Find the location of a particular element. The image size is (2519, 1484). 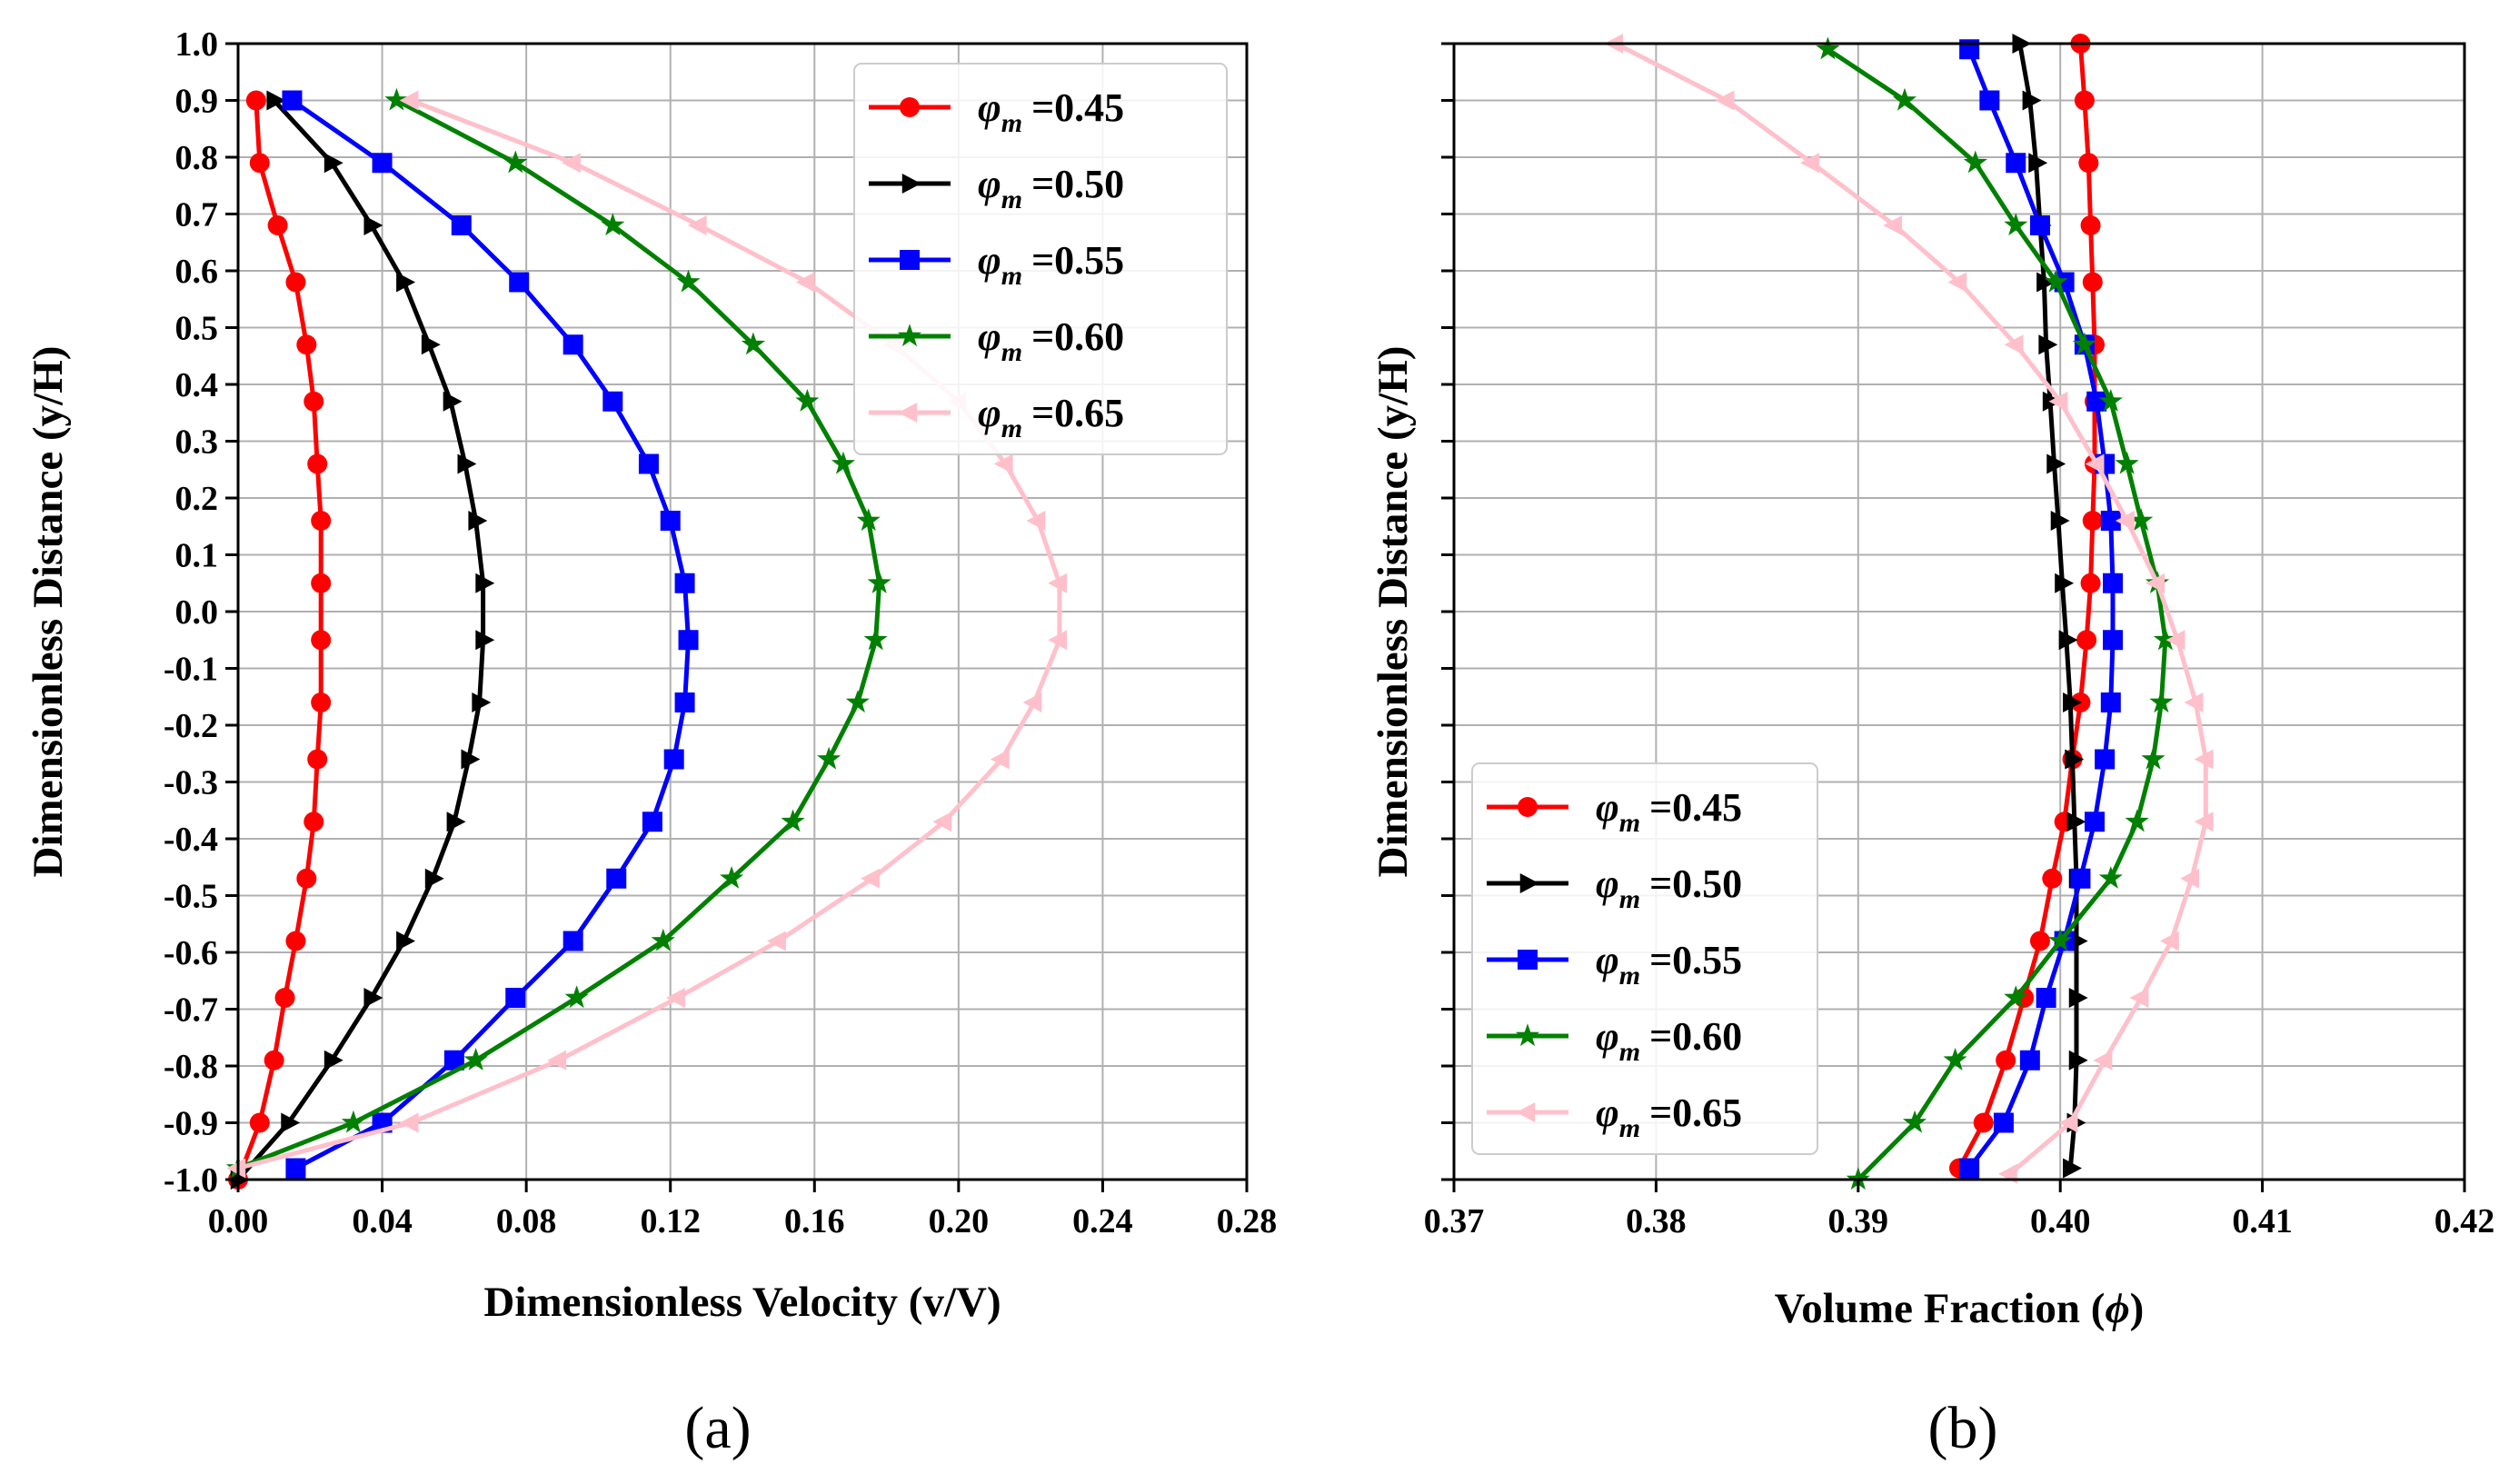

panel-b-x-axis-title-symbol: ϕ is located at coordinates (2117, 1308).